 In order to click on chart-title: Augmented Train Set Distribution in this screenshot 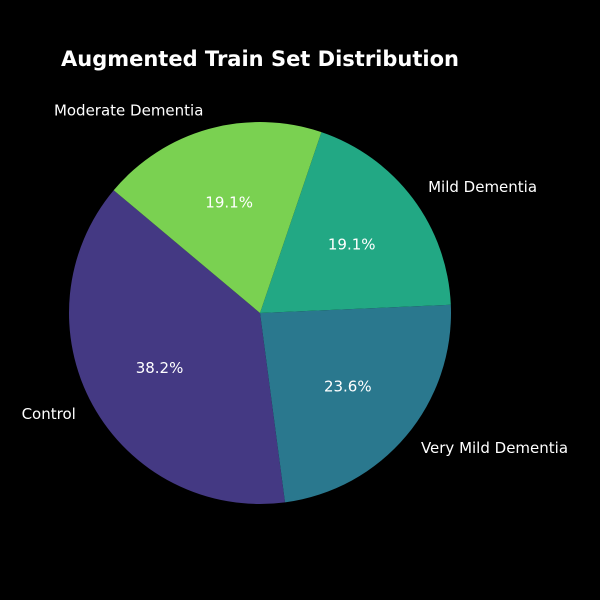, I will do `click(260, 59)`.